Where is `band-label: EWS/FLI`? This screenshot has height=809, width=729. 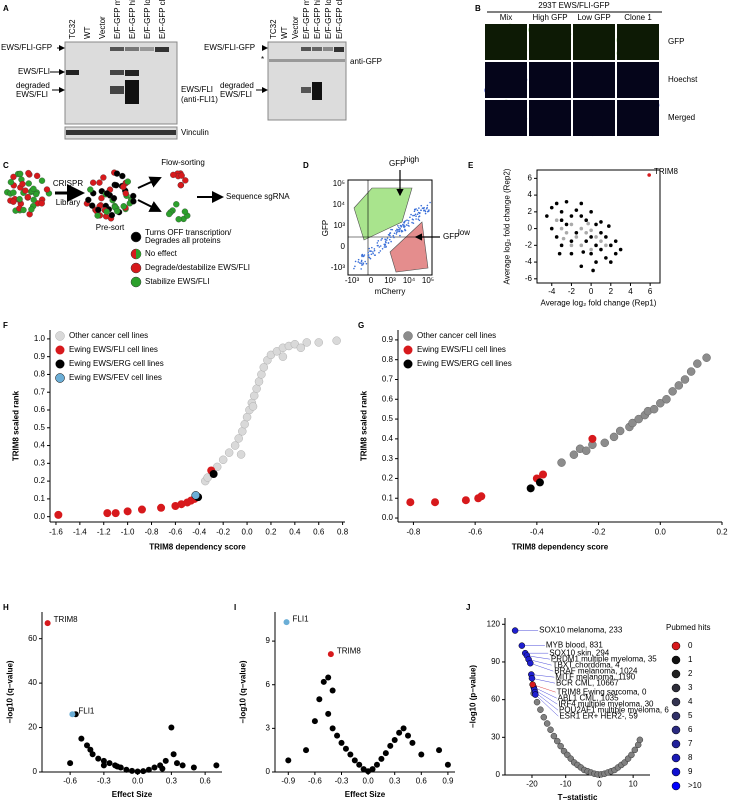
band-label: EWS/FLI is located at coordinates (32, 94).